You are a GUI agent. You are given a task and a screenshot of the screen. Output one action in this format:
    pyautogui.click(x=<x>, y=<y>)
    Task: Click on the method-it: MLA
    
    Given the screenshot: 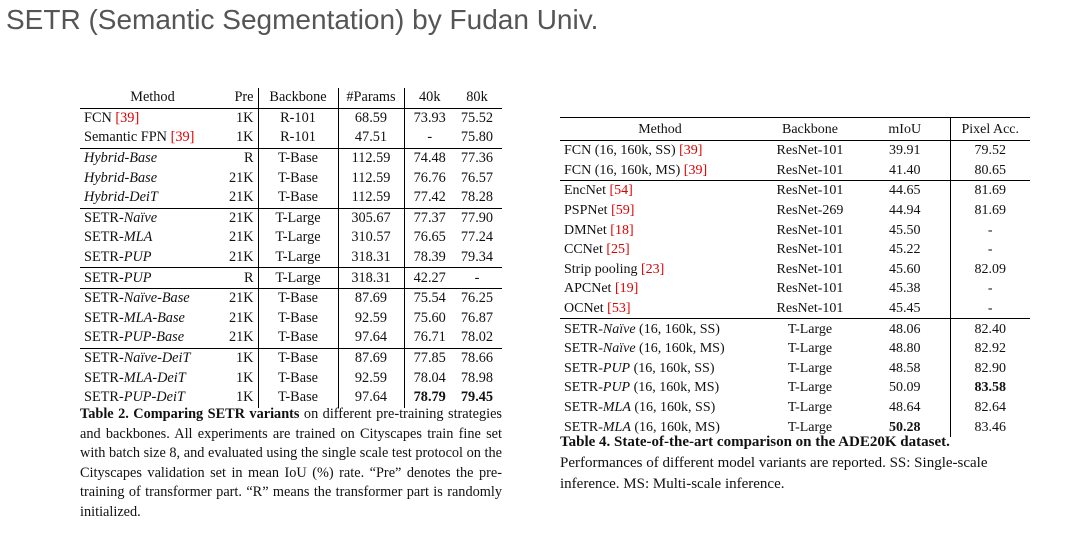 What is the action you would take?
    pyautogui.click(x=138, y=237)
    